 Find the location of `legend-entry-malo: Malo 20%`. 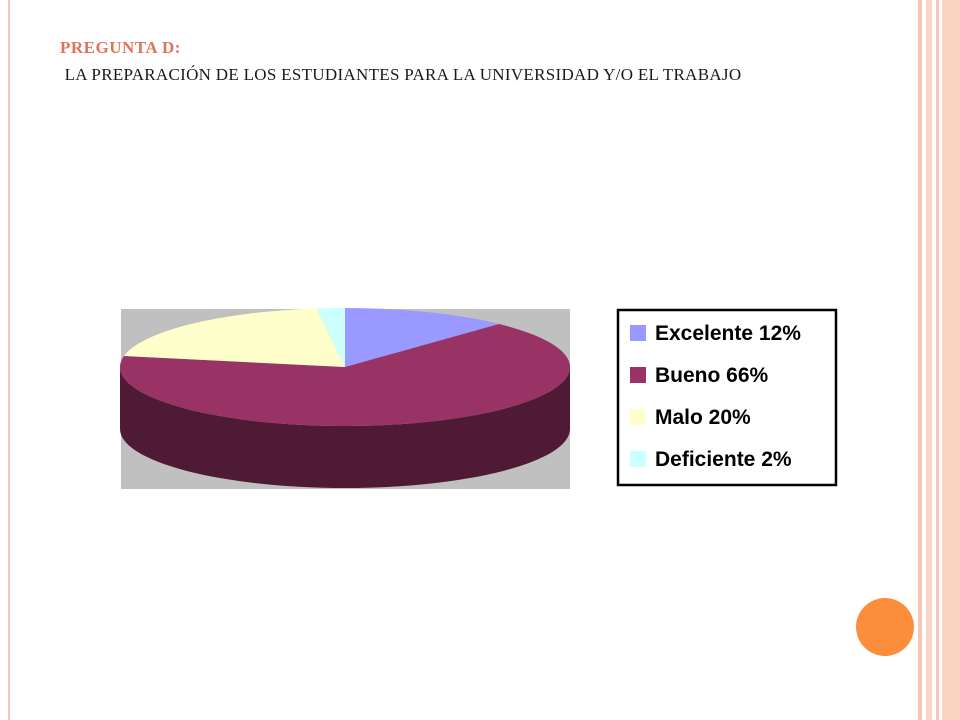

legend-entry-malo: Malo 20% is located at coordinates (690, 417).